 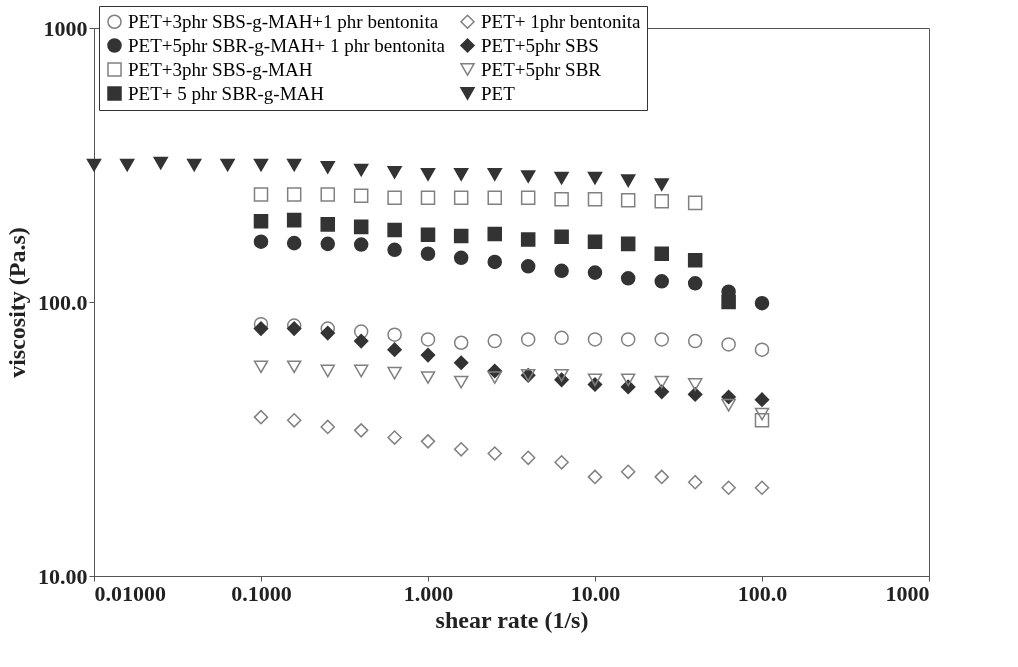 I want to click on y-tick-label: 10.00, so click(x=63, y=576).